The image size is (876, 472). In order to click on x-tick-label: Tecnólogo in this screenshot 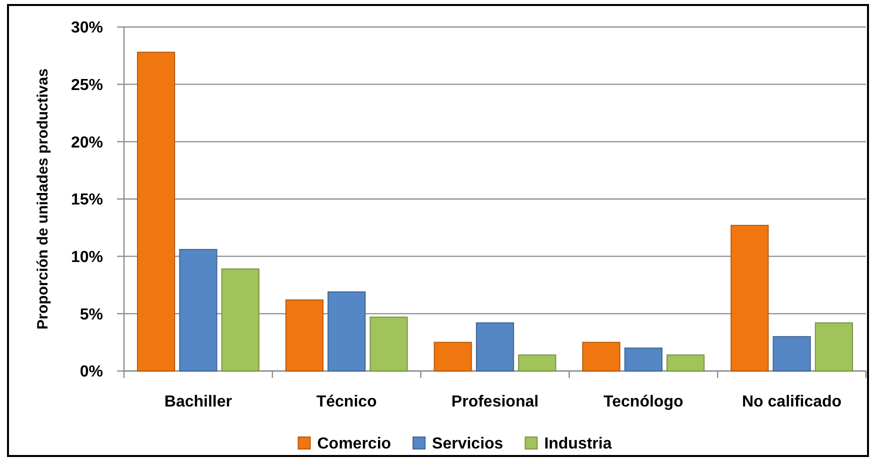, I will do `click(644, 402)`.